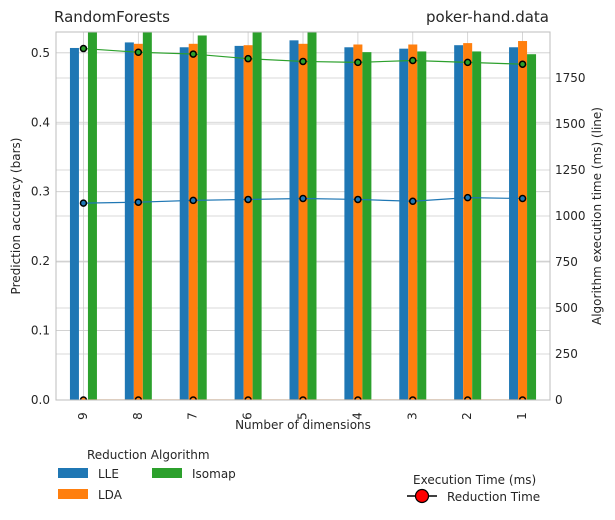 The image size is (615, 520). I want to click on y-tick-right-0: 0, so click(559, 400).